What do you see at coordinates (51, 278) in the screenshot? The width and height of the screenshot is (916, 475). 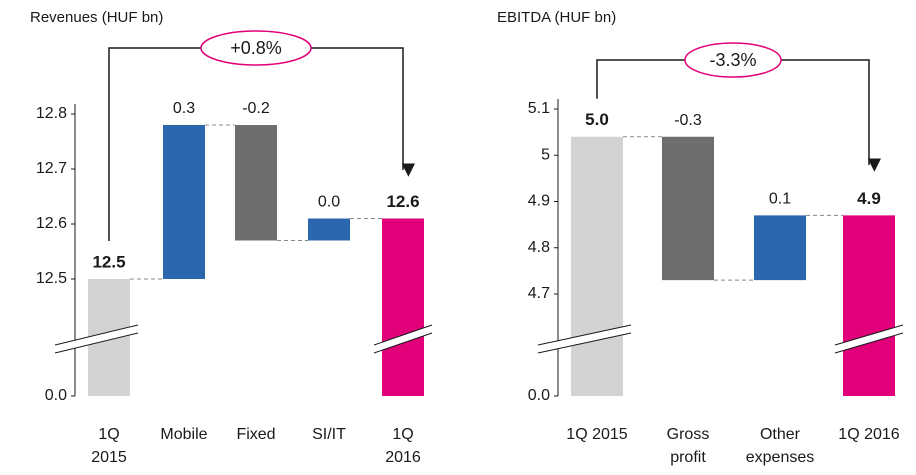 I see `y-tick-label: 12.5` at bounding box center [51, 278].